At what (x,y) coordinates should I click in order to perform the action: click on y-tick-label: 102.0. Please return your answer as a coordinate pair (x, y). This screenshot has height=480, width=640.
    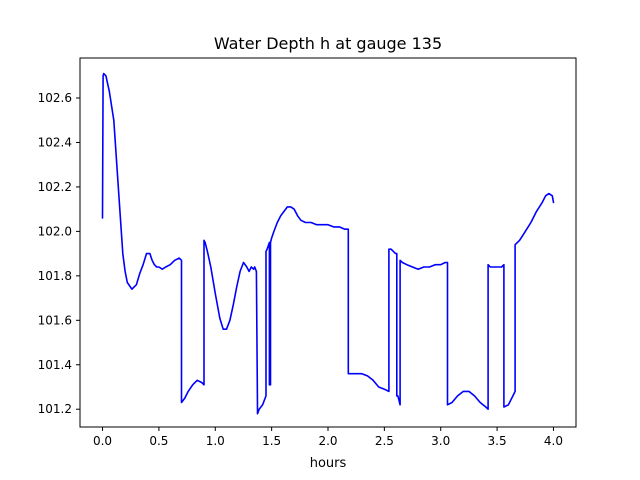
    Looking at the image, I should click on (55, 231).